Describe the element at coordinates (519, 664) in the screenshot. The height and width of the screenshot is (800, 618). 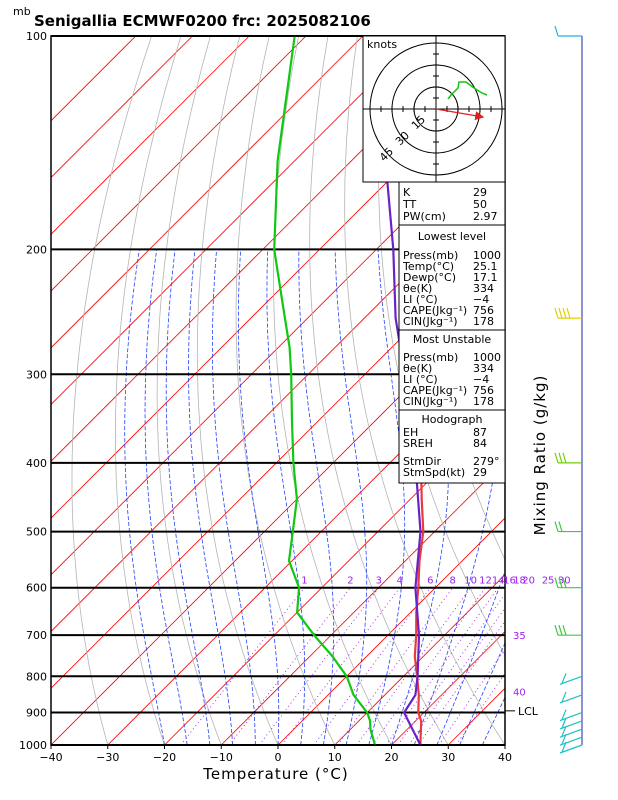
I see `isotherm-labels: 35 40` at that location.